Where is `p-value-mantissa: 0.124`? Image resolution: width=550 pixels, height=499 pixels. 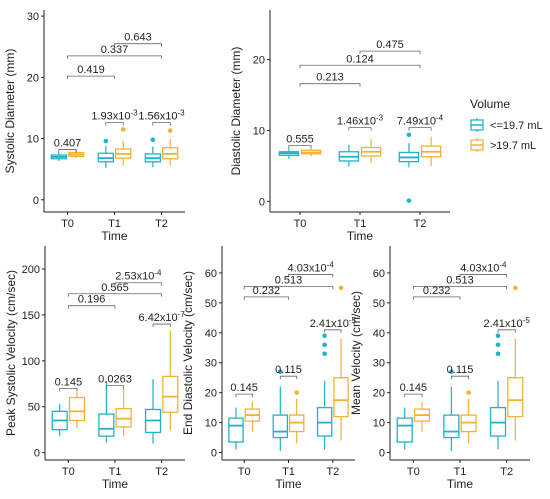 p-value-mantissa: 0.124 is located at coordinates (360, 59).